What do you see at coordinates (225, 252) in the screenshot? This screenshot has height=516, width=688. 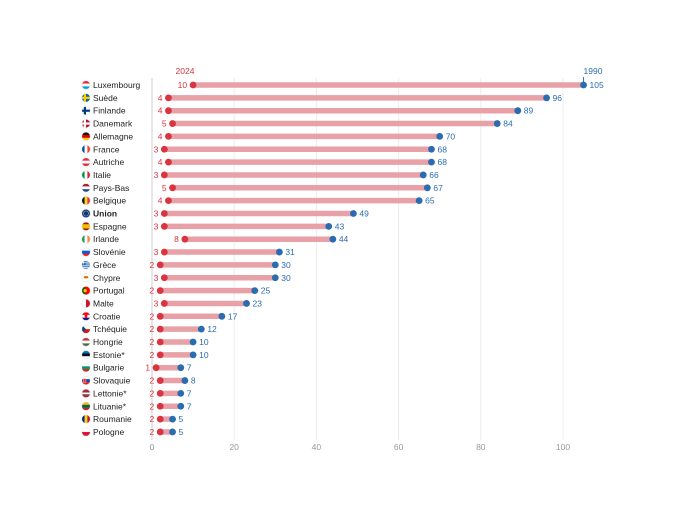 I see `row-13: 3 31` at bounding box center [225, 252].